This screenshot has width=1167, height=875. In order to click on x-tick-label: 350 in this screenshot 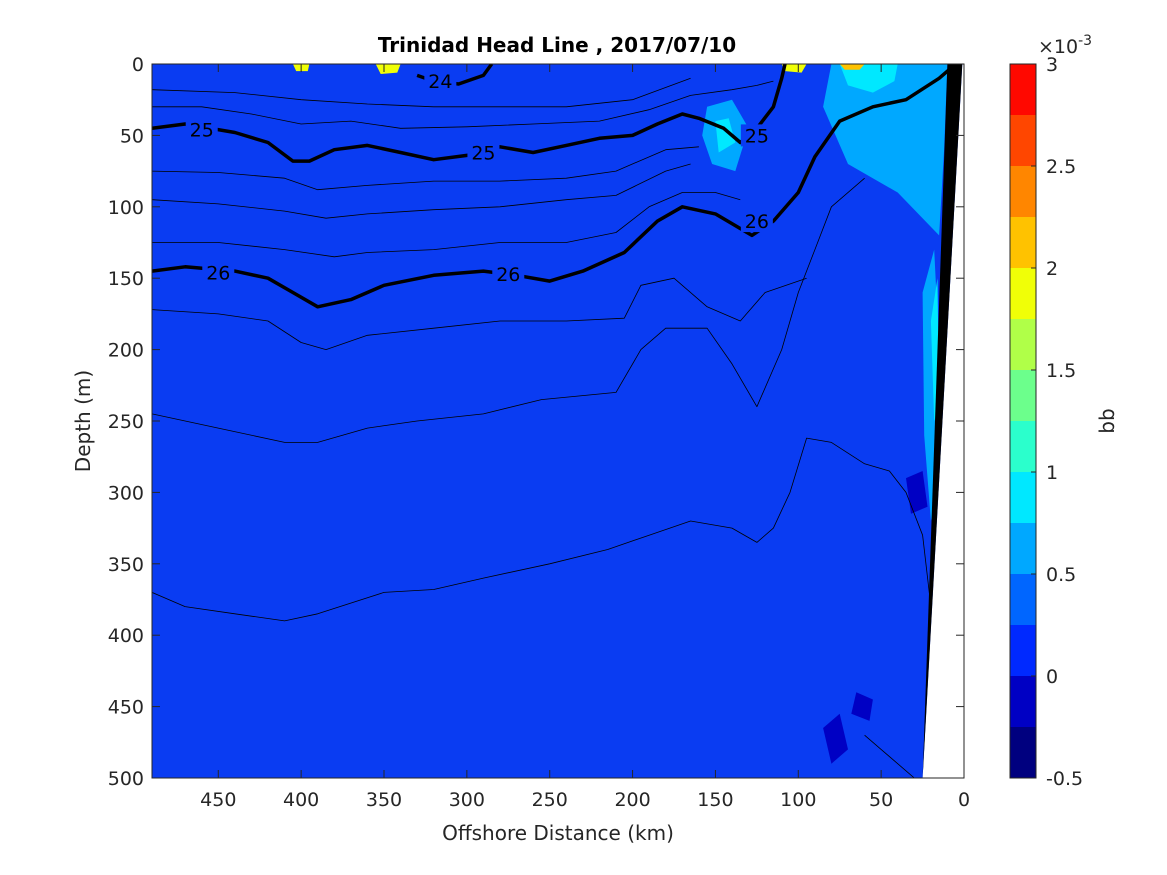, I will do `click(384, 800)`.